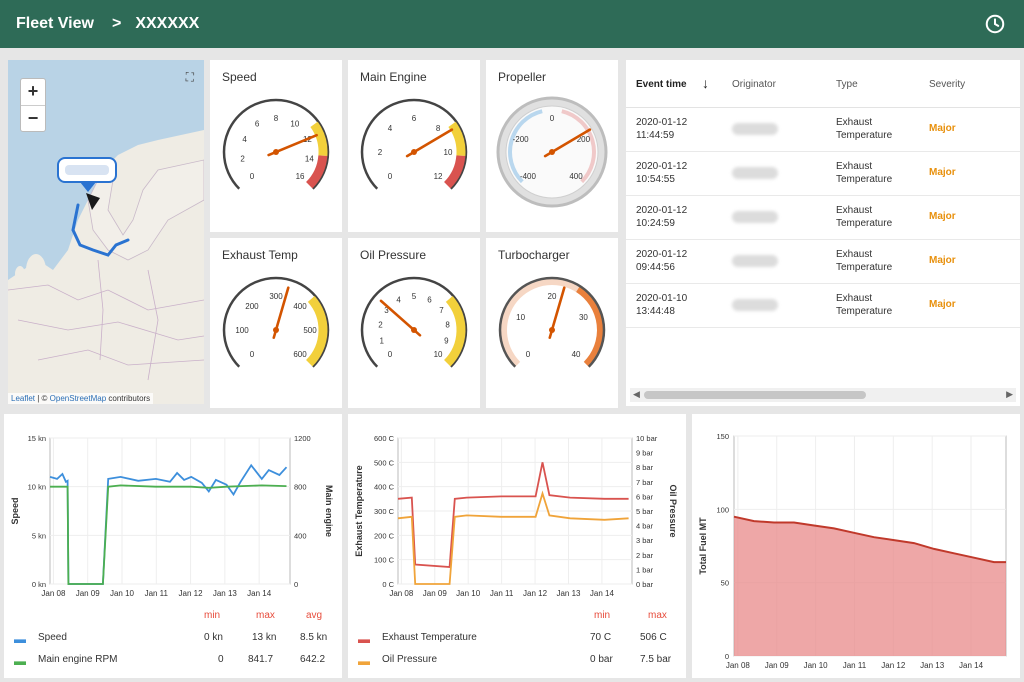 This screenshot has height=682, width=1024. I want to click on event-type-line1: Exhaust, so click(854, 254).